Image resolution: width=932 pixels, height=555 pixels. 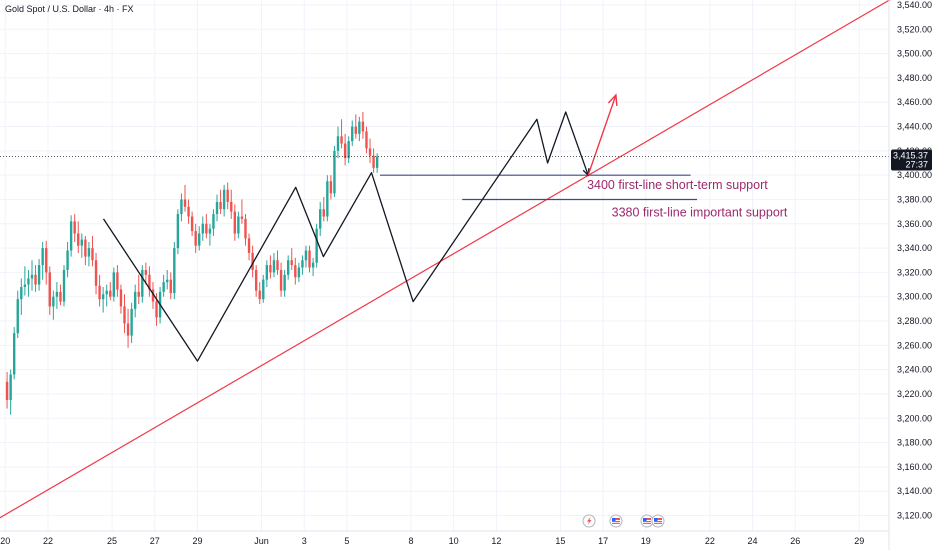 What do you see at coordinates (646, 541) in the screenshot?
I see `x-tick-label: 19` at bounding box center [646, 541].